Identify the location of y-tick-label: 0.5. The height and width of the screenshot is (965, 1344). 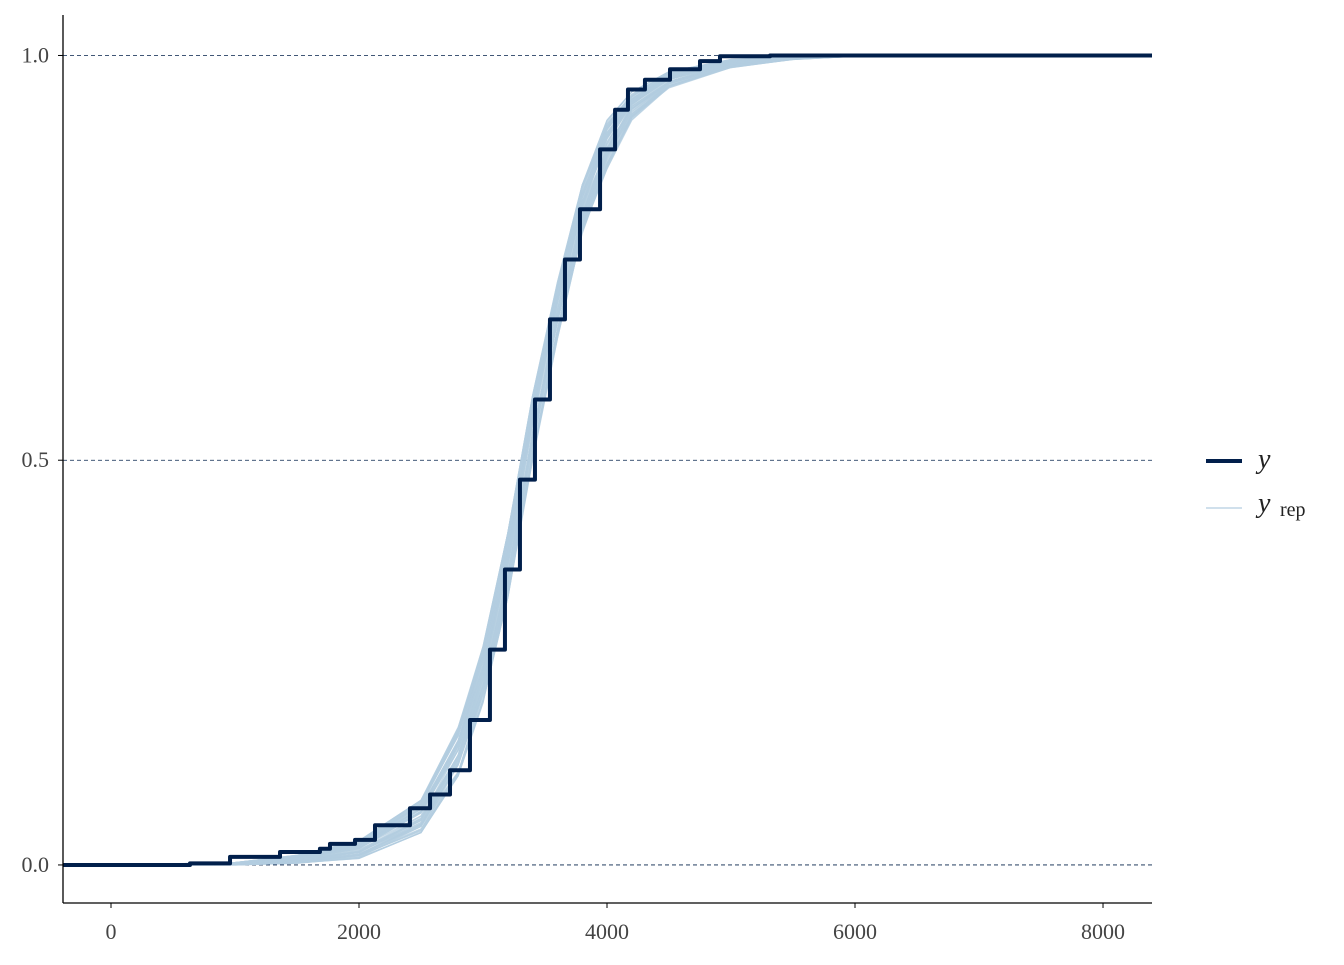
(36, 459).